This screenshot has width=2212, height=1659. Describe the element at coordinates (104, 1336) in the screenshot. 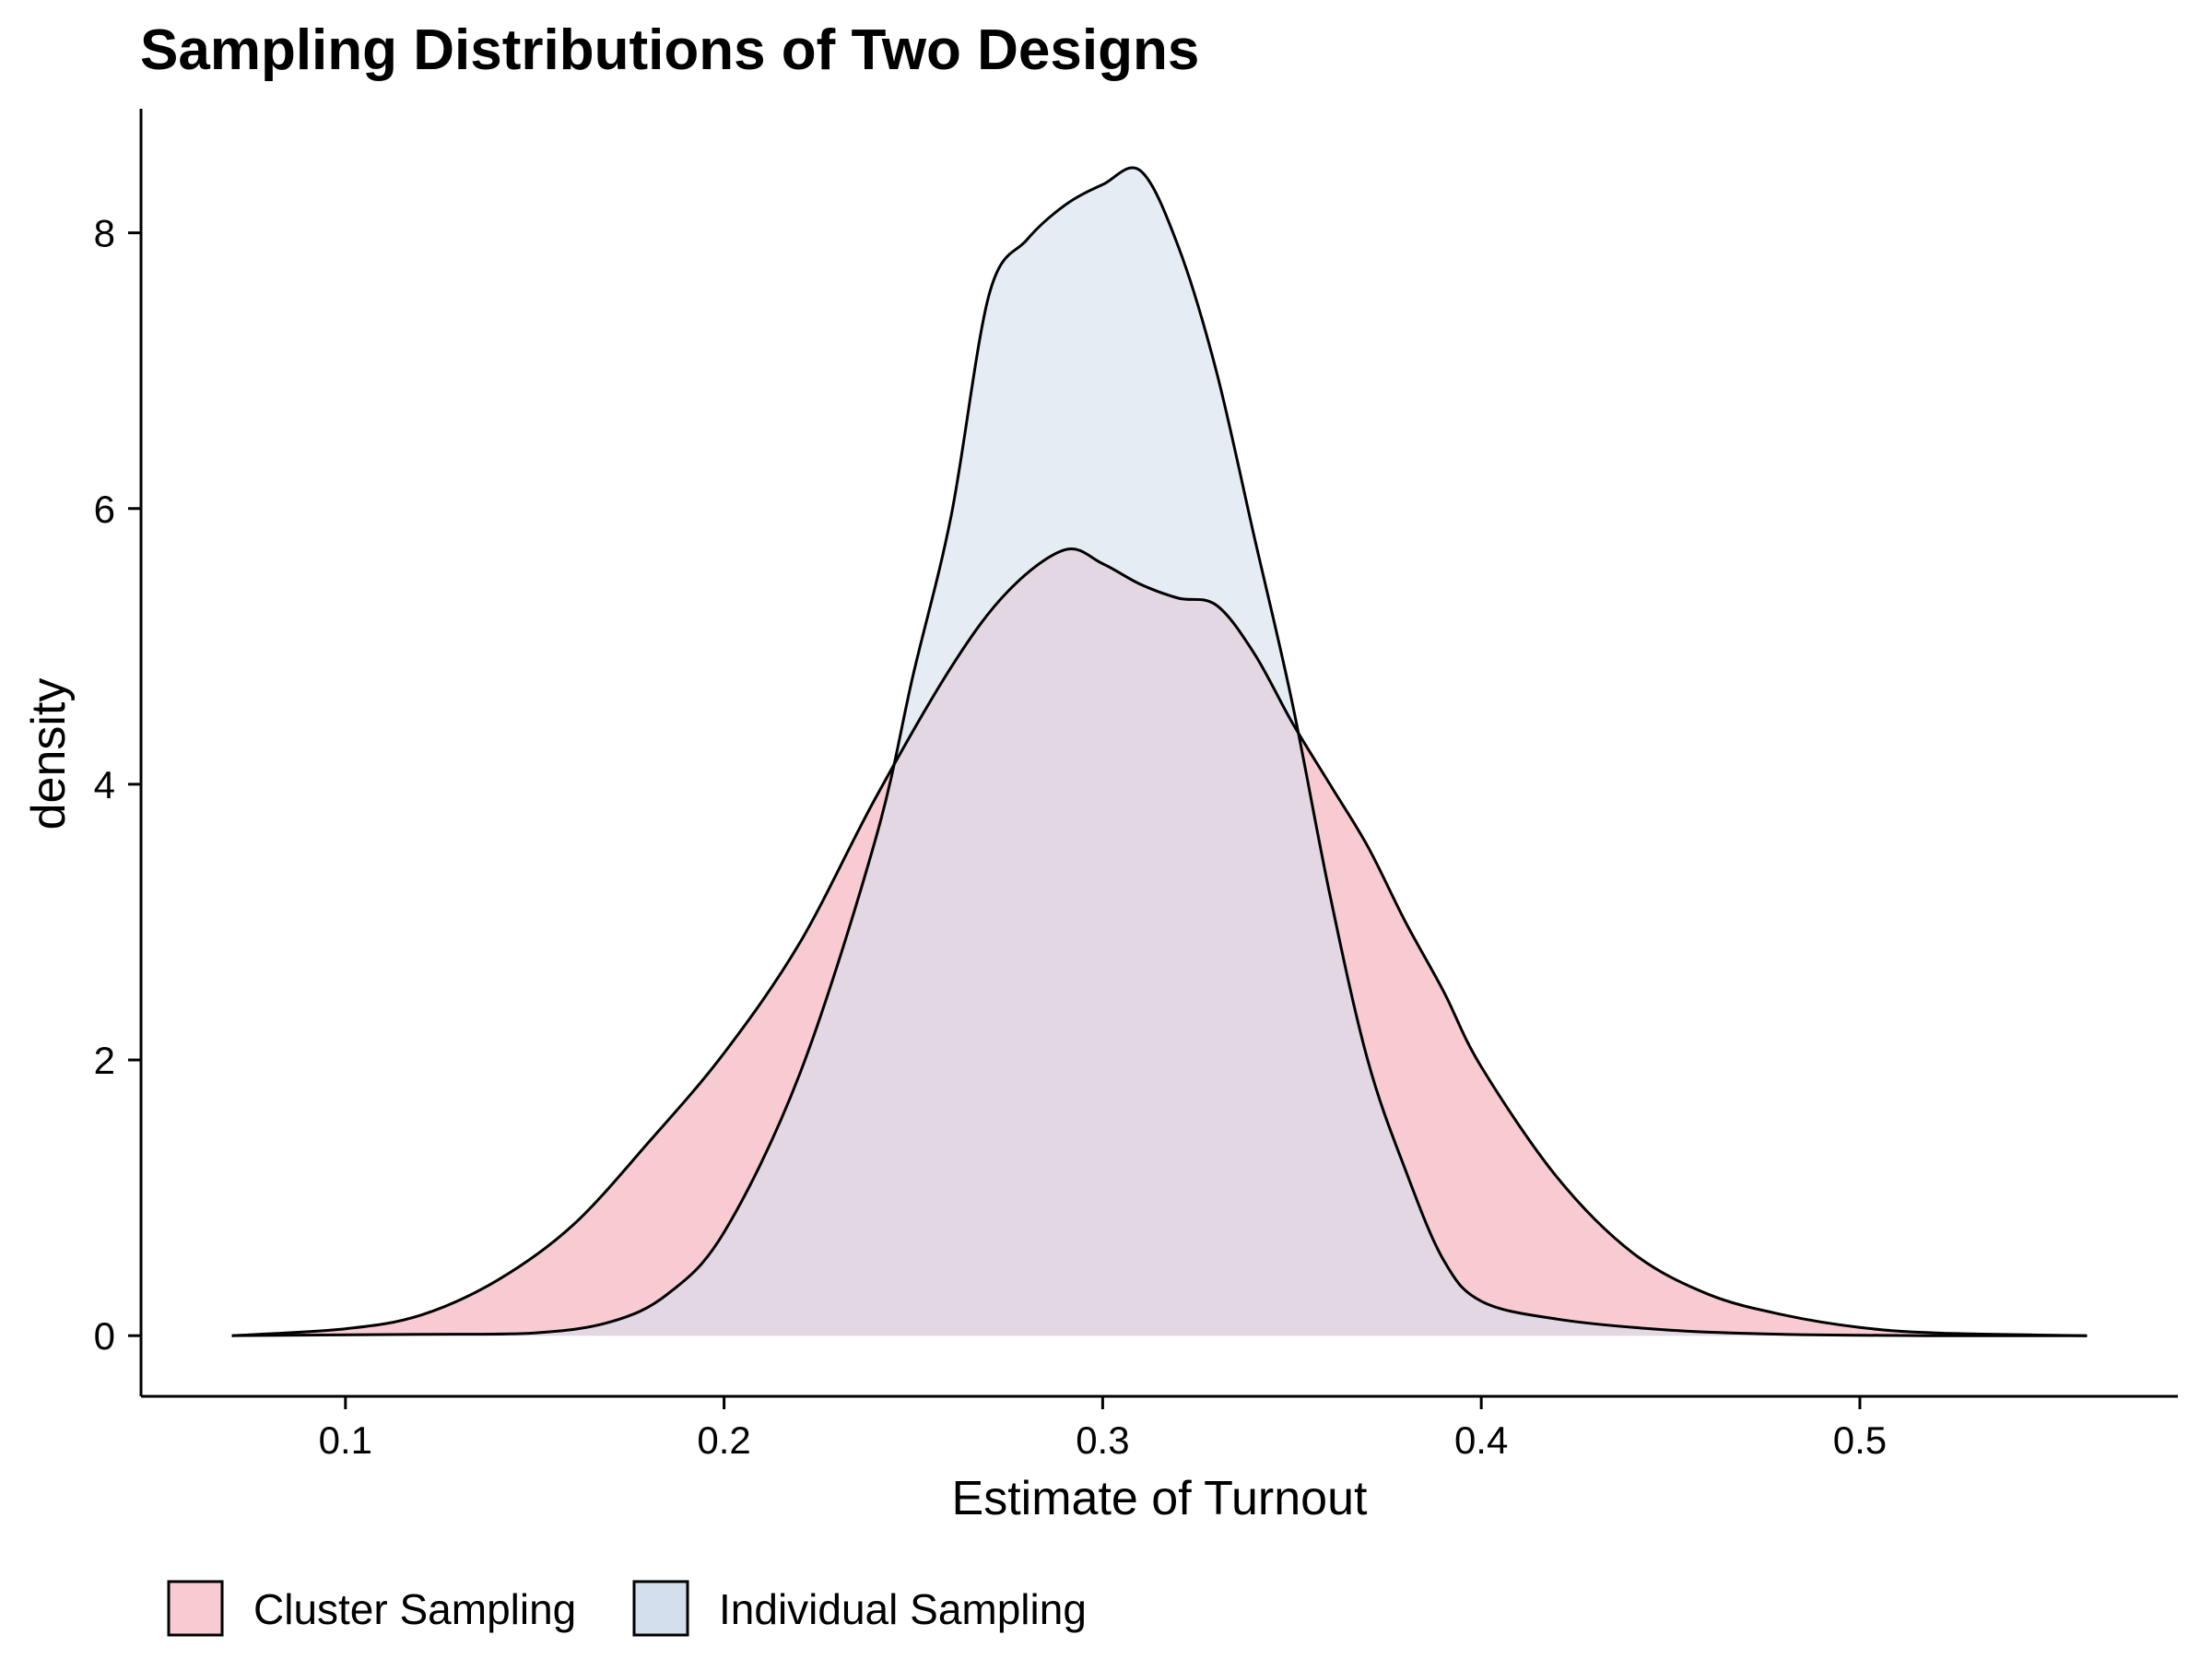

I see `y-tick-label: 0` at that location.